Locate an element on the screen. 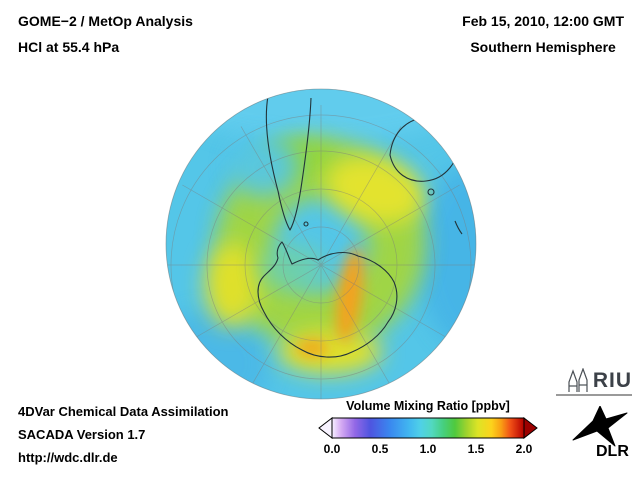  dlr-text: DLR is located at coordinates (612, 451).